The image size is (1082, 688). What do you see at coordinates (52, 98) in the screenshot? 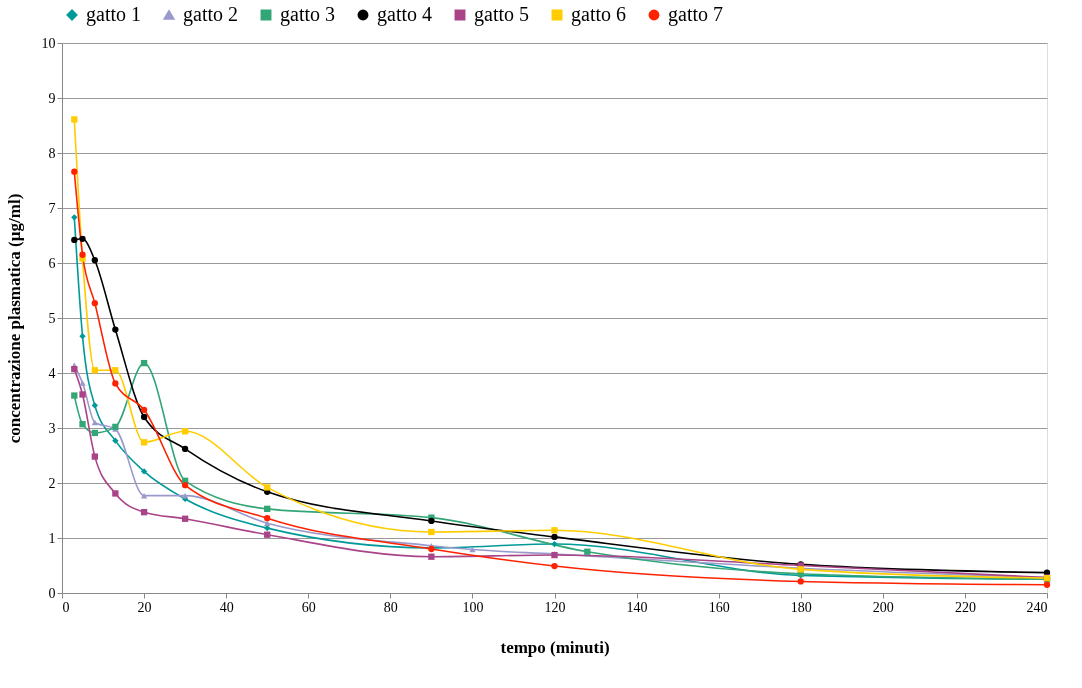
I see `y-tick-label: 9` at bounding box center [52, 98].